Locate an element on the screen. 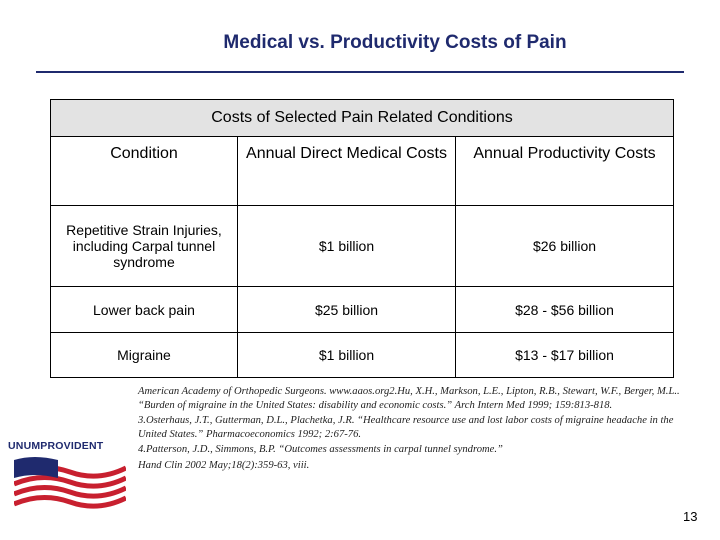  page-number: 13 is located at coordinates (690, 516).